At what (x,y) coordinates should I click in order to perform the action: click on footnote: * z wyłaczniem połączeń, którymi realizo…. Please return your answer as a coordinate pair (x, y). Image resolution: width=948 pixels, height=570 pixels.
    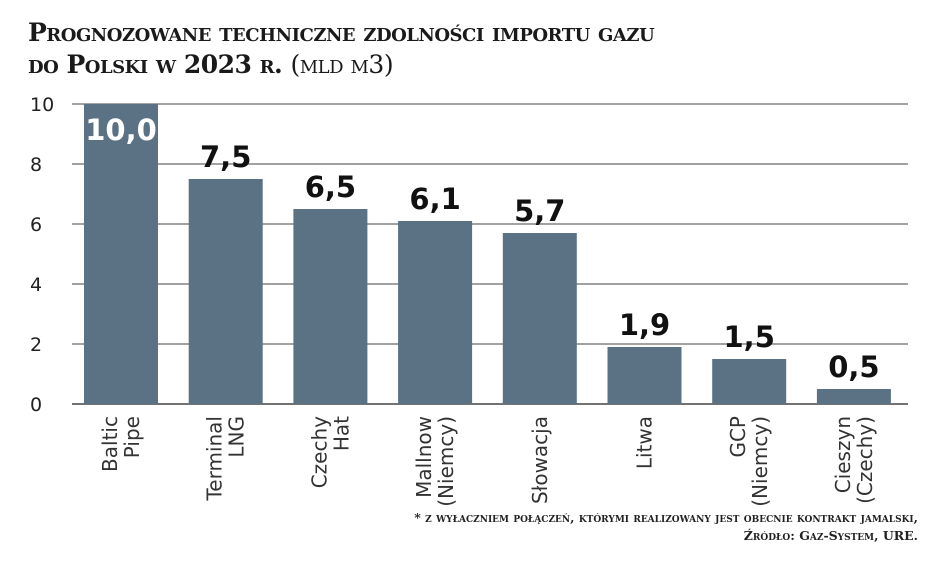
    Looking at the image, I should click on (666, 517).